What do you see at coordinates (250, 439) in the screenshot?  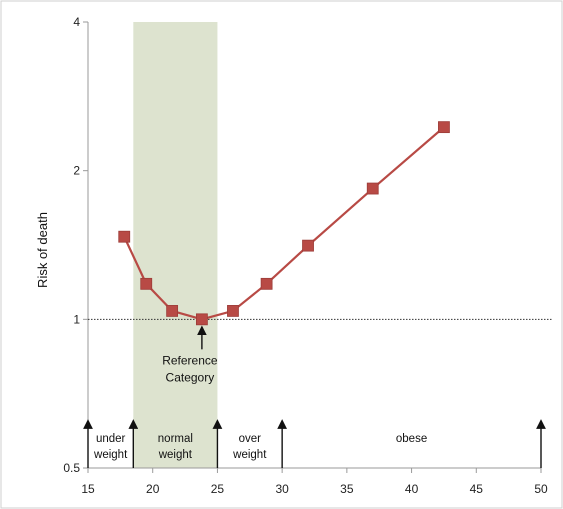 I see `category-label: over` at bounding box center [250, 439].